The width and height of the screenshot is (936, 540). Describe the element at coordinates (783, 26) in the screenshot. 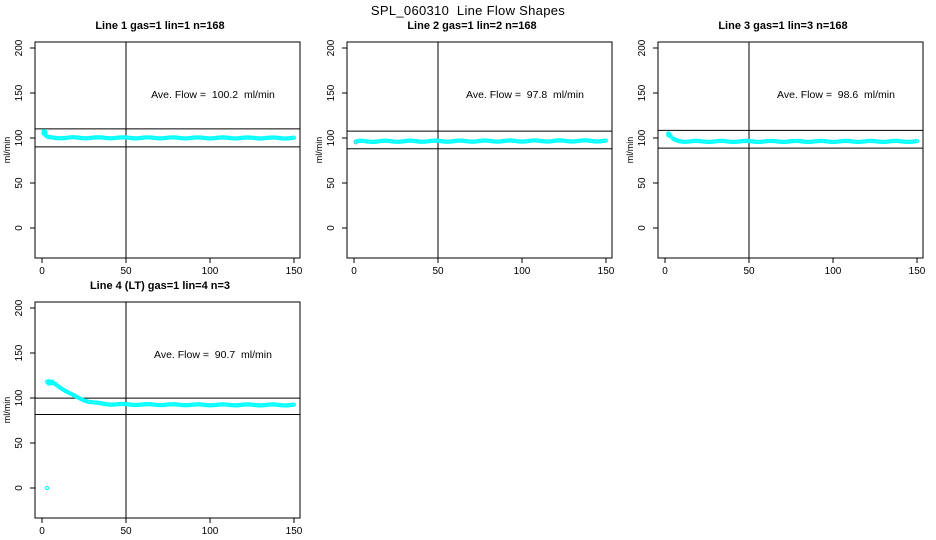

I see `plot-title: Line 3 gas=1 lin=3 n=168` at that location.